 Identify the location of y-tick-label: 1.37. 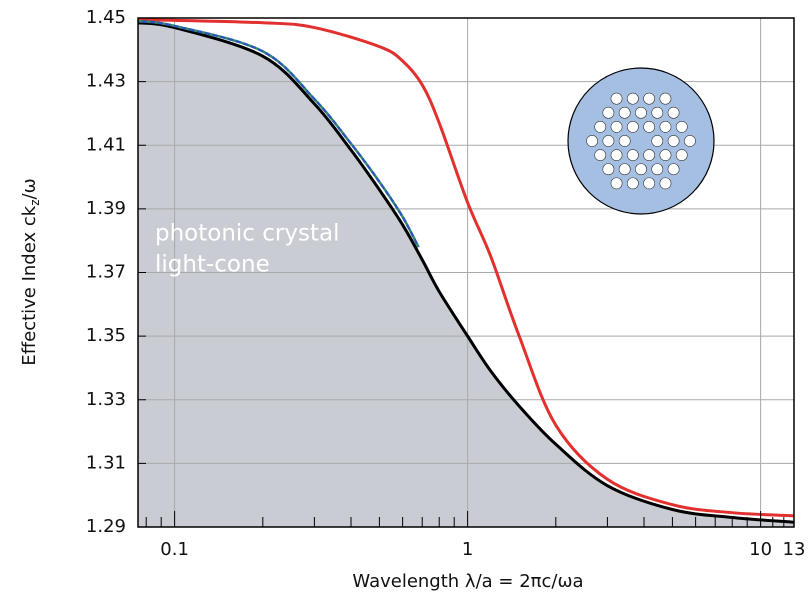
(106, 272).